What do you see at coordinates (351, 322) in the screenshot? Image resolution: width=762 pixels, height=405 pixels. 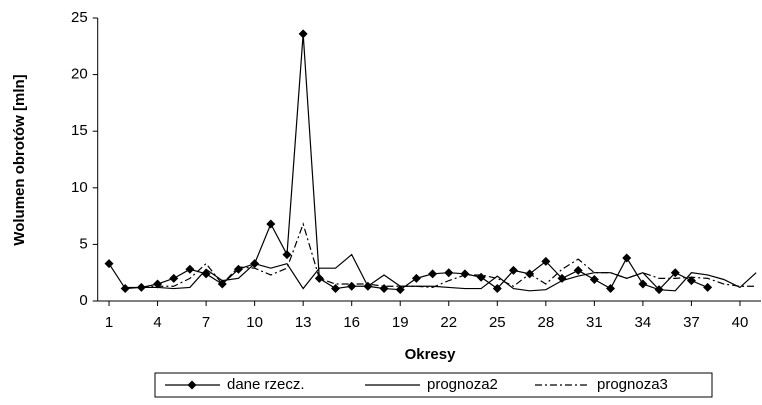 I see `x-tick-label: 16` at bounding box center [351, 322].